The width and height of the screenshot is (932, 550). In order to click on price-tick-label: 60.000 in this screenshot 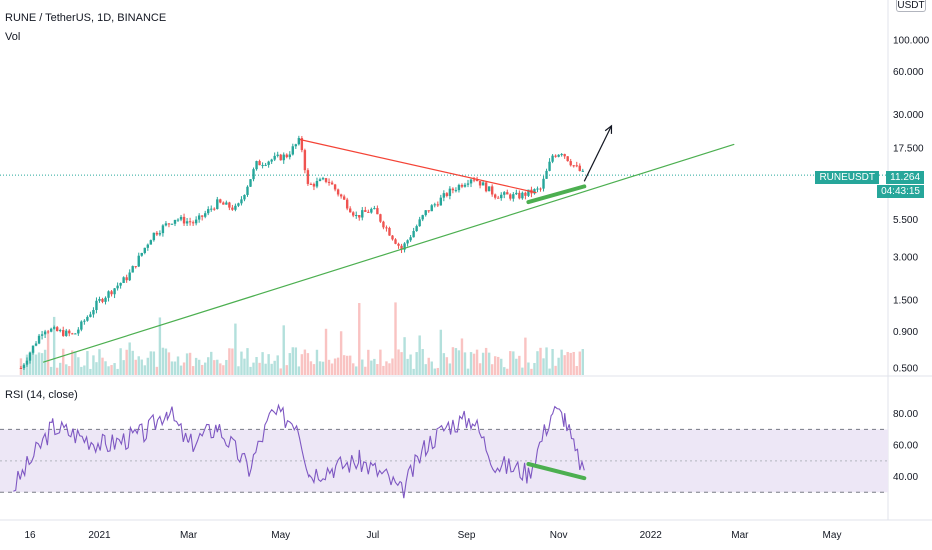, I will do `click(908, 72)`.